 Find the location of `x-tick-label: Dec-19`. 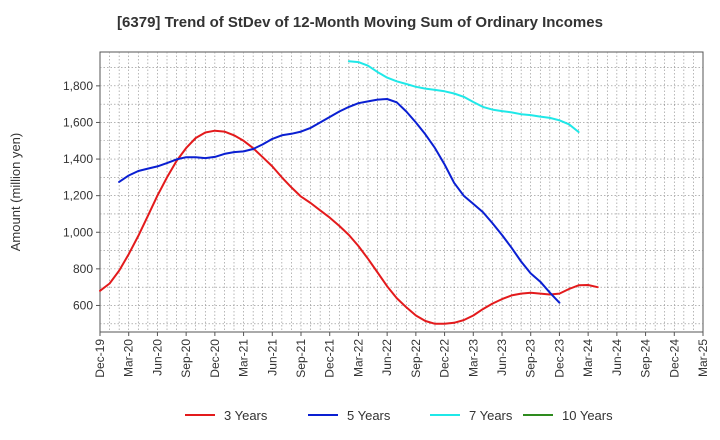

x-tick-label: Dec-19 is located at coordinates (100, 358).